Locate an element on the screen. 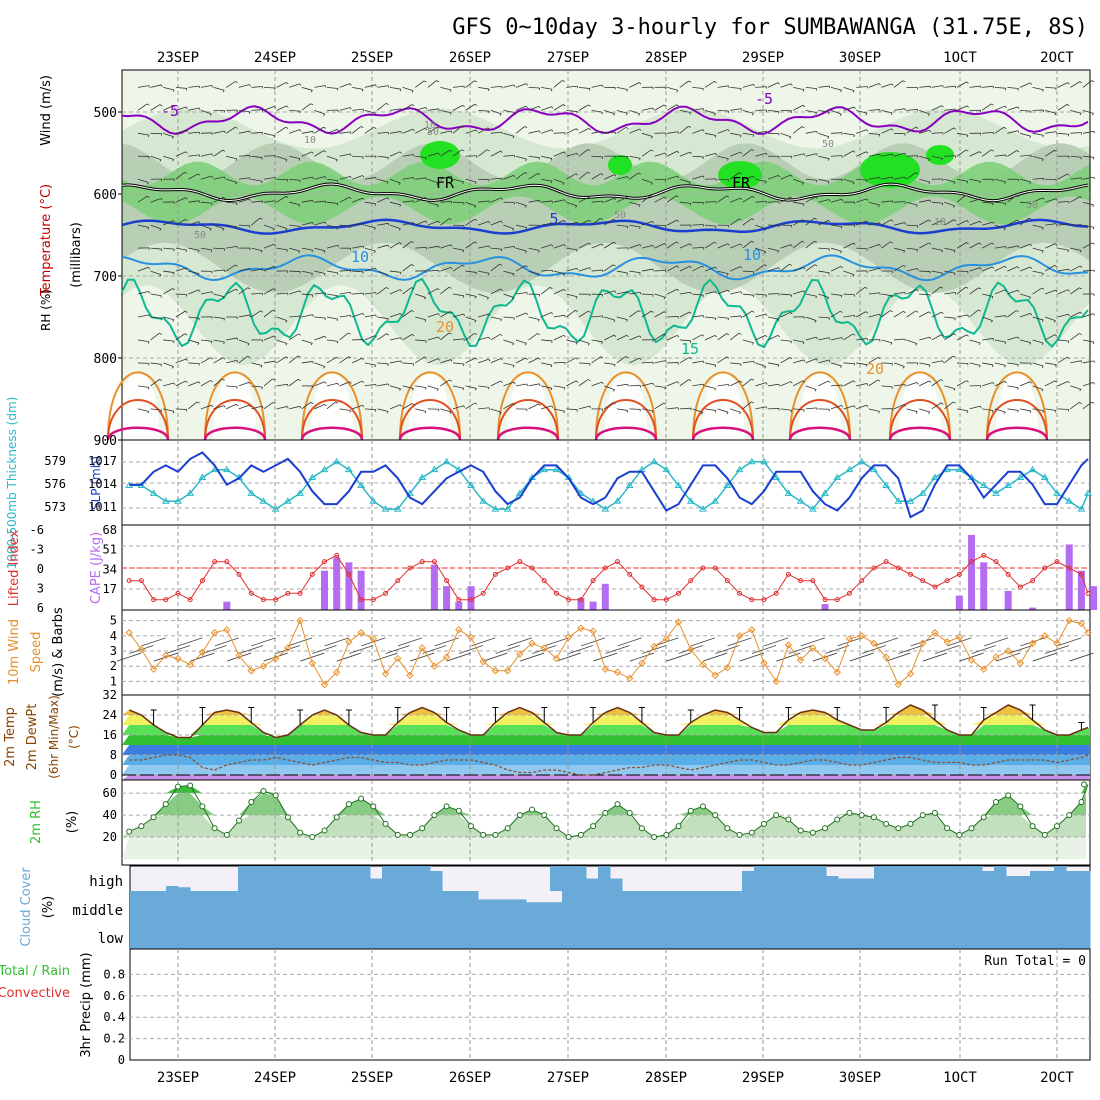 This screenshot has width=1100, height=1100. cloud-bar-middle is located at coordinates (580, 905).